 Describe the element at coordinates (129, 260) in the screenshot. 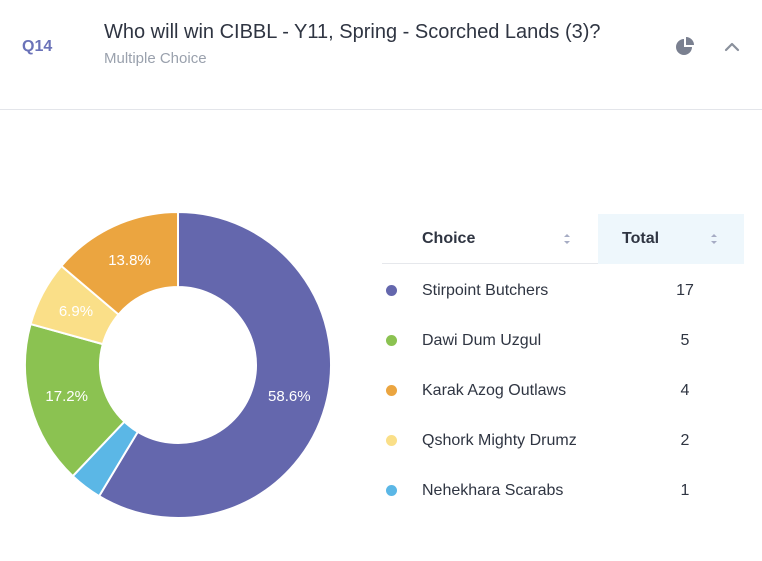

I see `slice-label: 13.8%` at that location.